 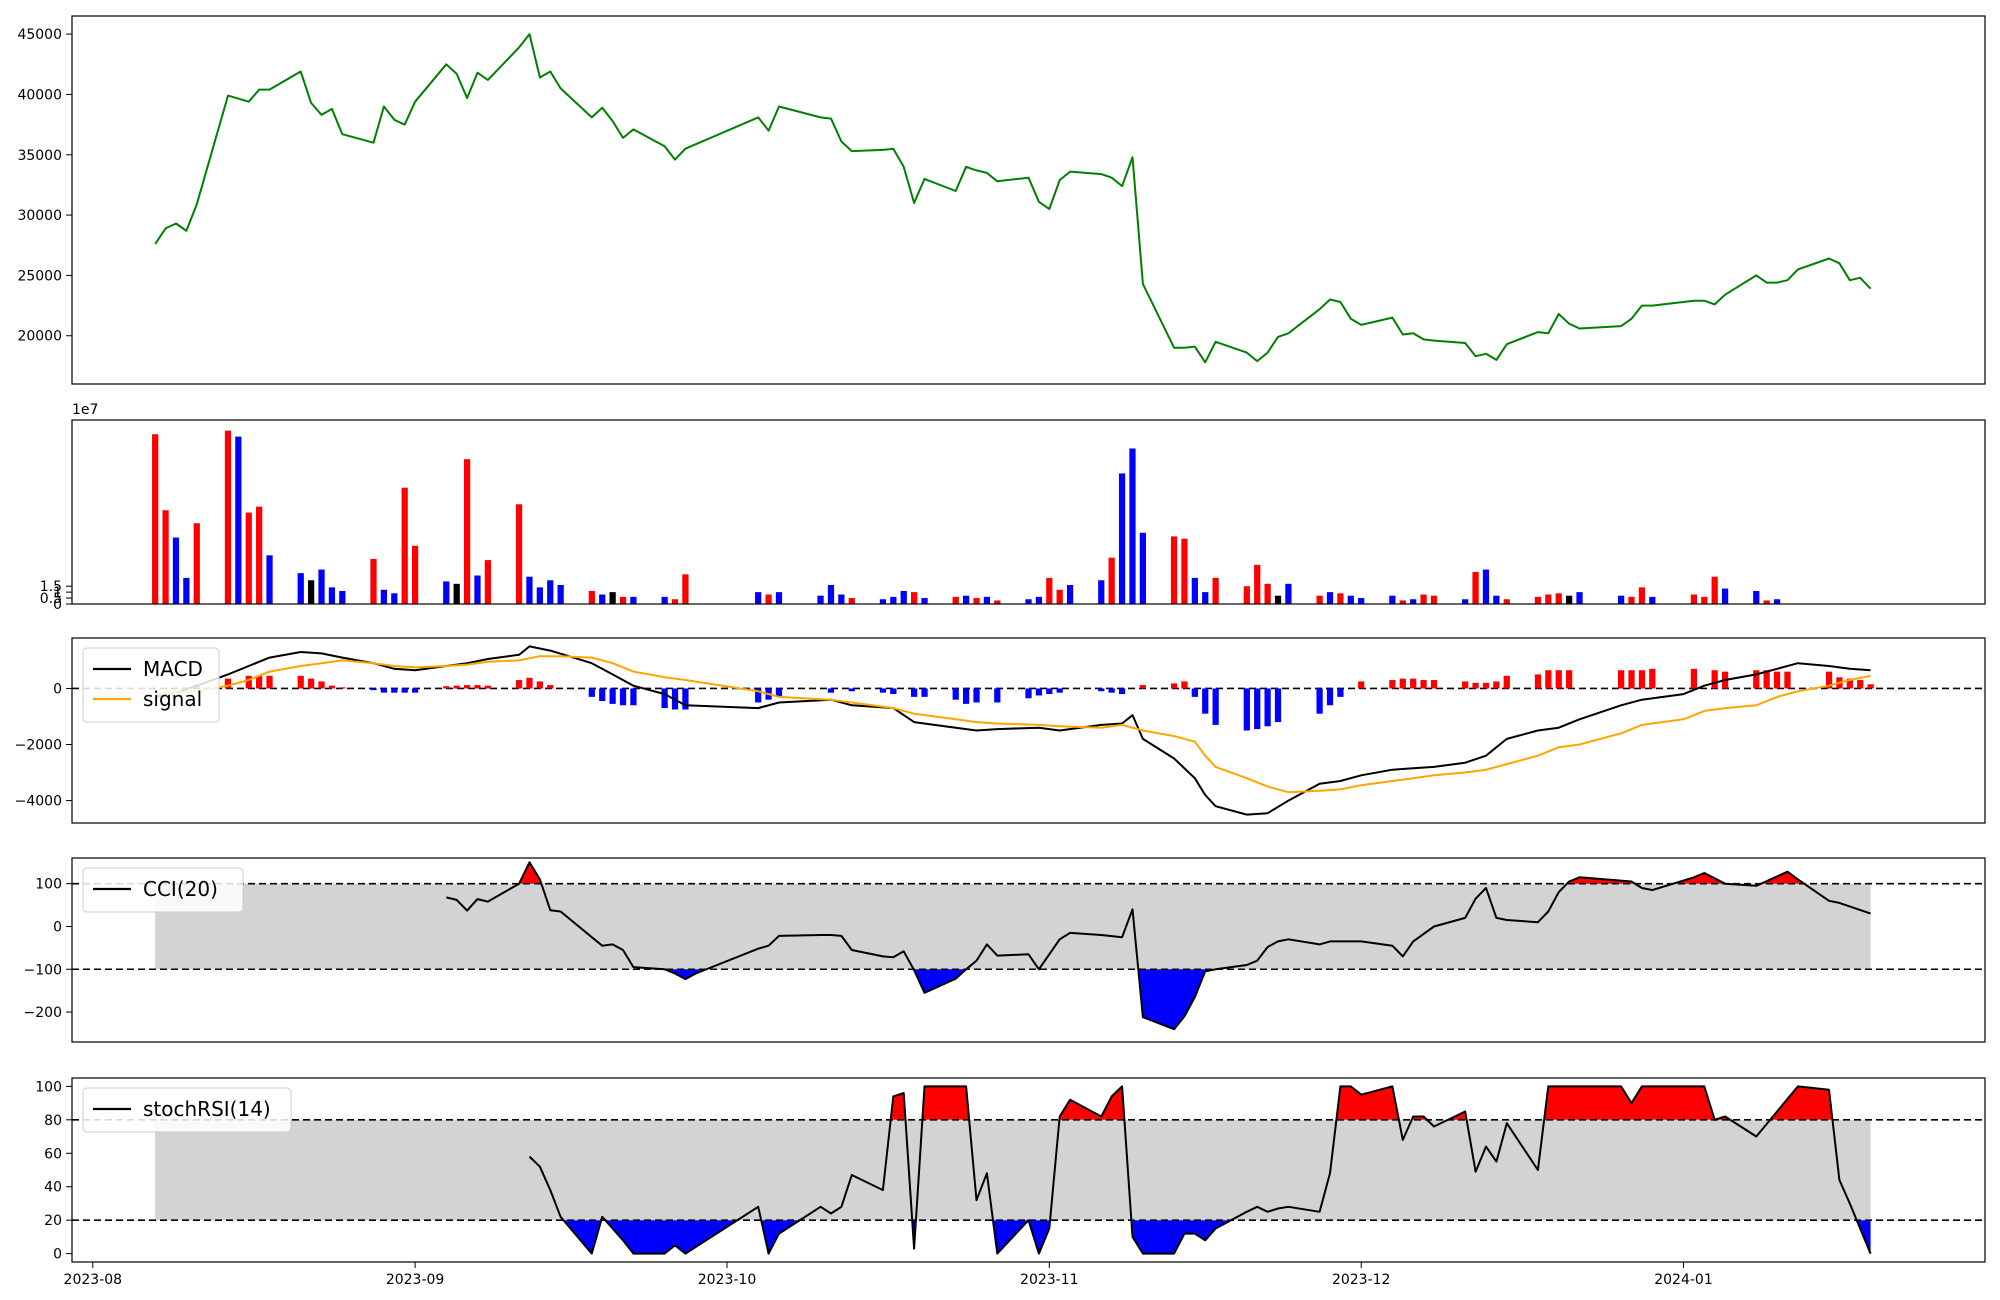 What do you see at coordinates (780, 1237) in the screenshot?
I see `stochrsi-oversold-fill` at bounding box center [780, 1237].